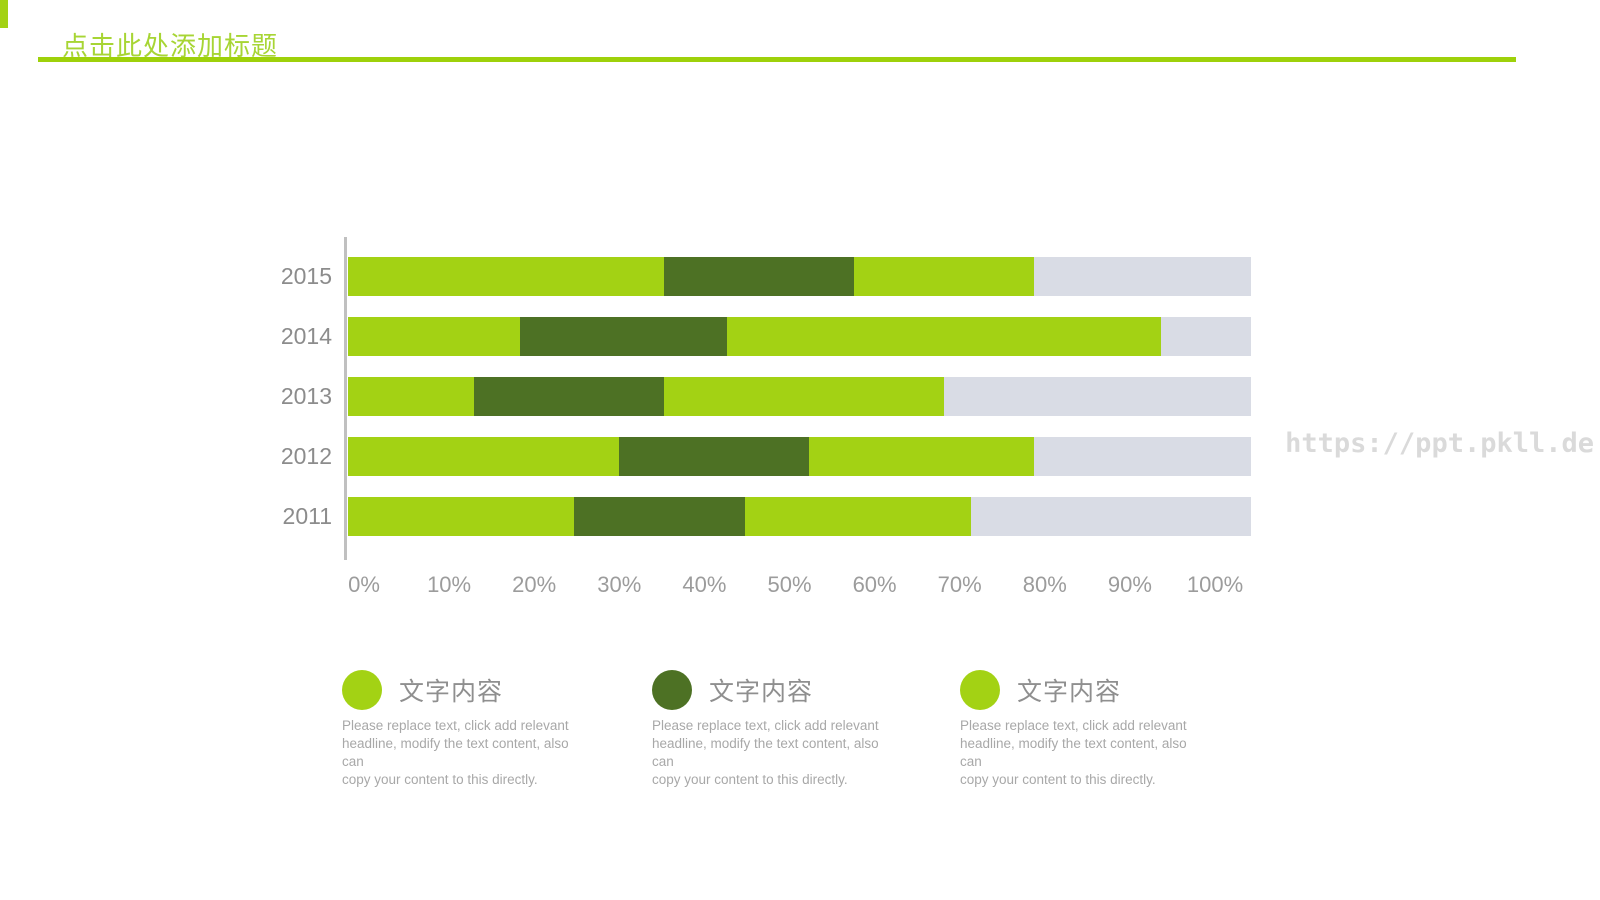  What do you see at coordinates (483, 456) in the screenshot?
I see `bar-segment-2012-series1` at bounding box center [483, 456].